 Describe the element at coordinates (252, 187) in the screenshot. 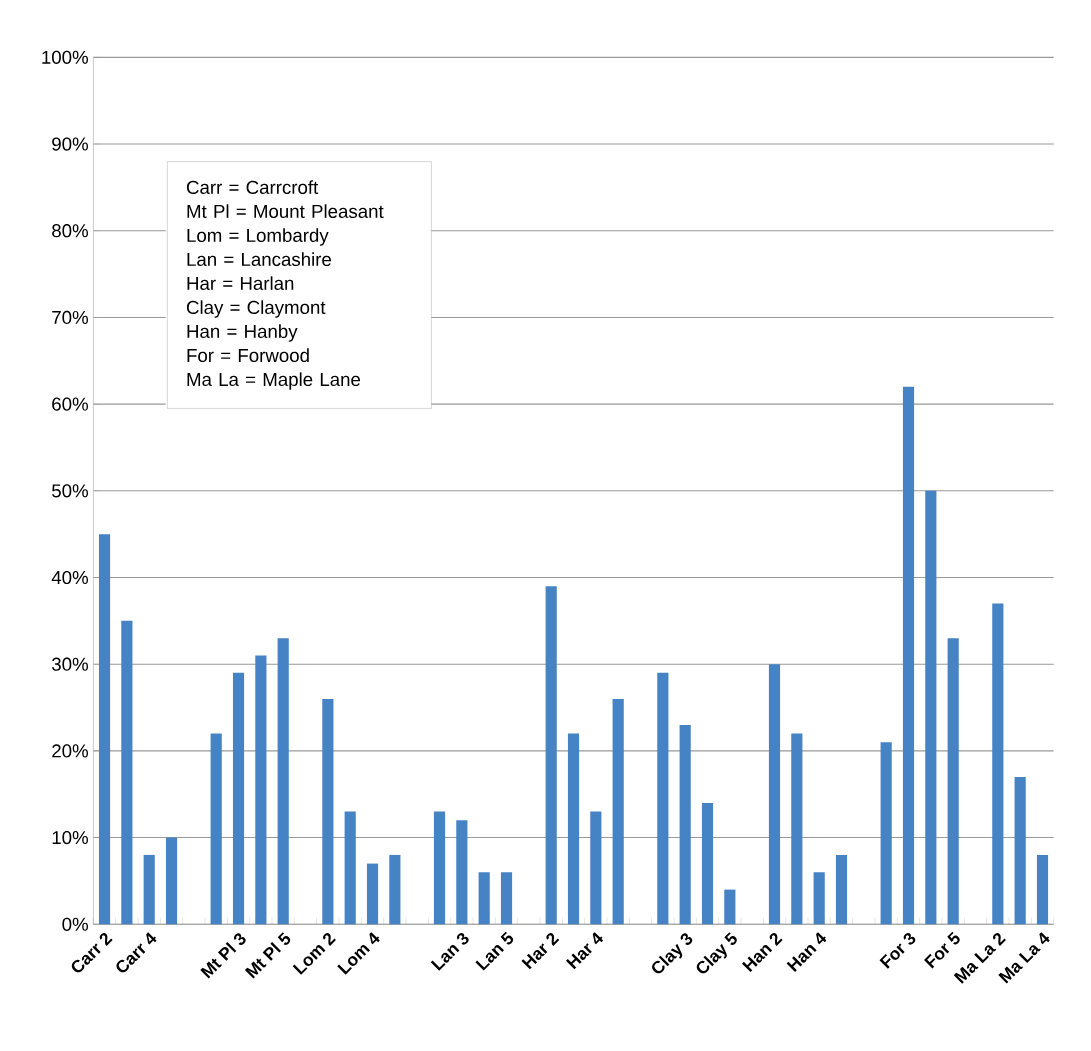

I see `annotation: Carr = Carrcroft` at that location.